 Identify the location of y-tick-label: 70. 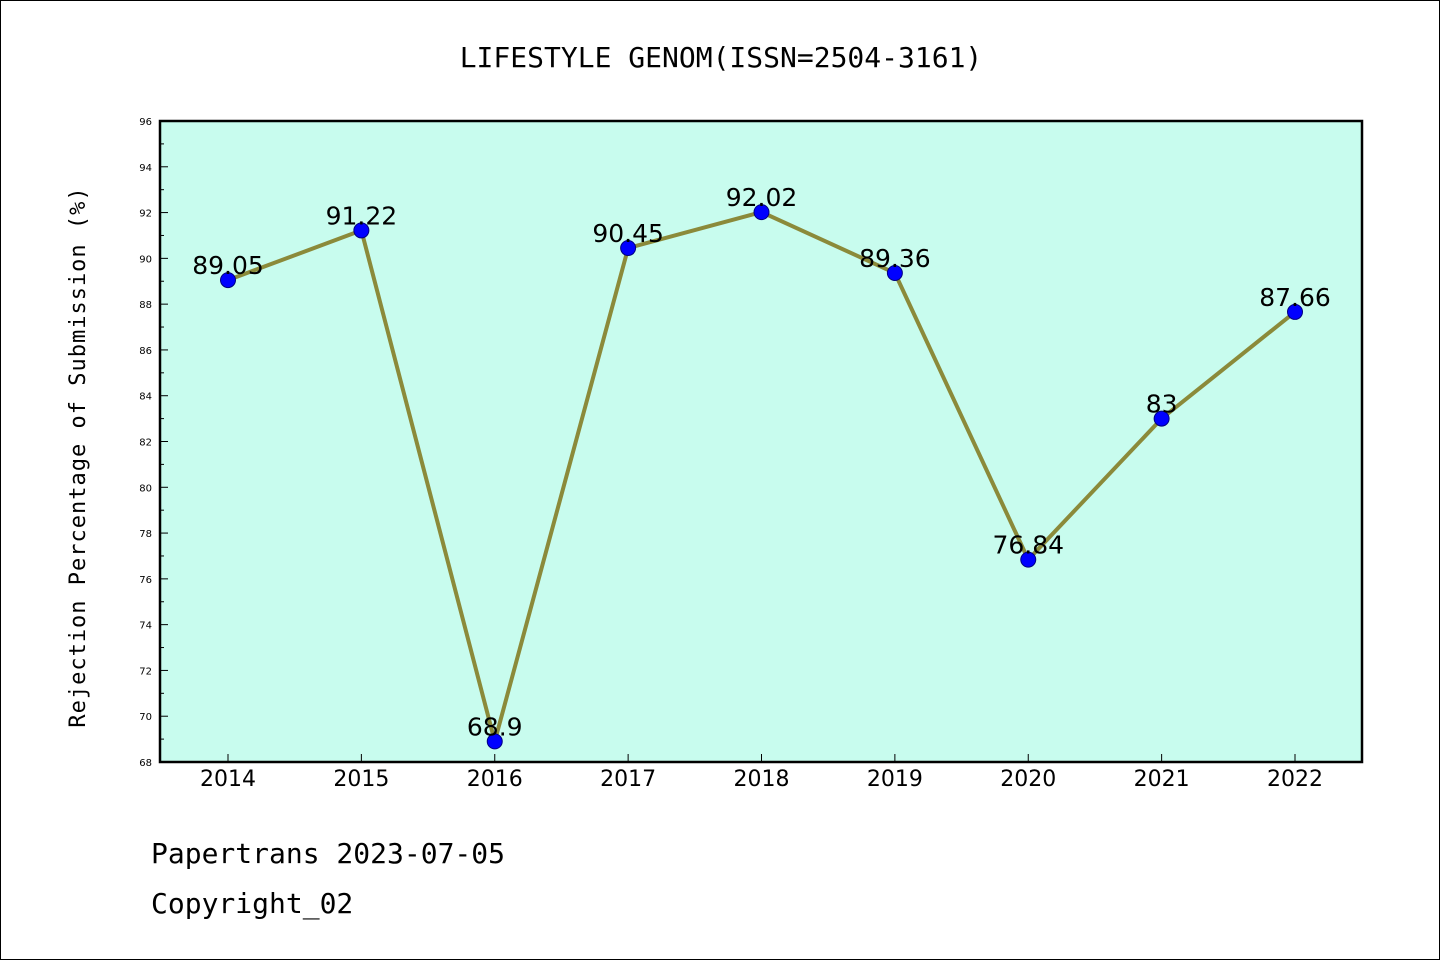
(145, 717).